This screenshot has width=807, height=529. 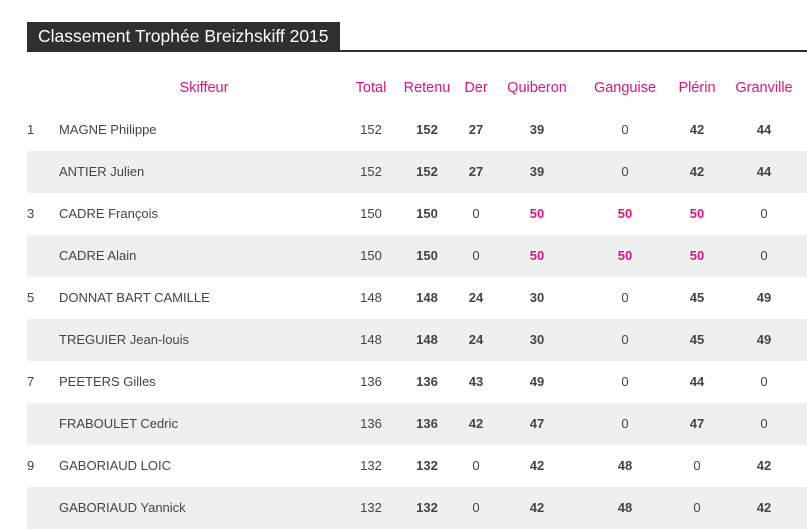 What do you see at coordinates (102, 171) in the screenshot?
I see `skiffeur-name-cell: ANTIER Julien` at bounding box center [102, 171].